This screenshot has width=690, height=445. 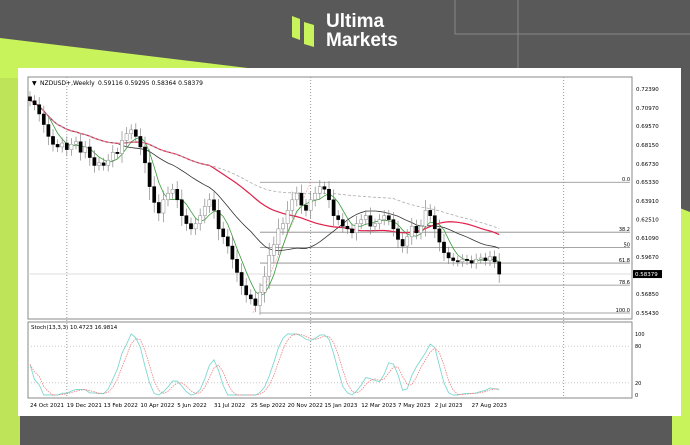 What do you see at coordinates (647, 109) in the screenshot?
I see `price-tick-label: 0.70970` at bounding box center [647, 109].